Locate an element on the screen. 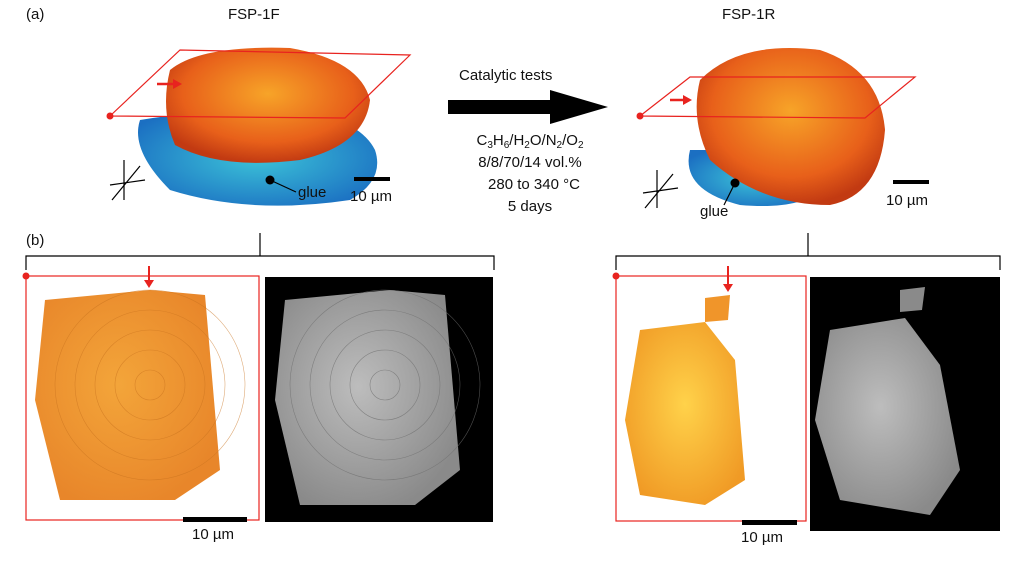 This screenshot has height=562, width=1024. panel-b-label: (b) is located at coordinates (35, 240).